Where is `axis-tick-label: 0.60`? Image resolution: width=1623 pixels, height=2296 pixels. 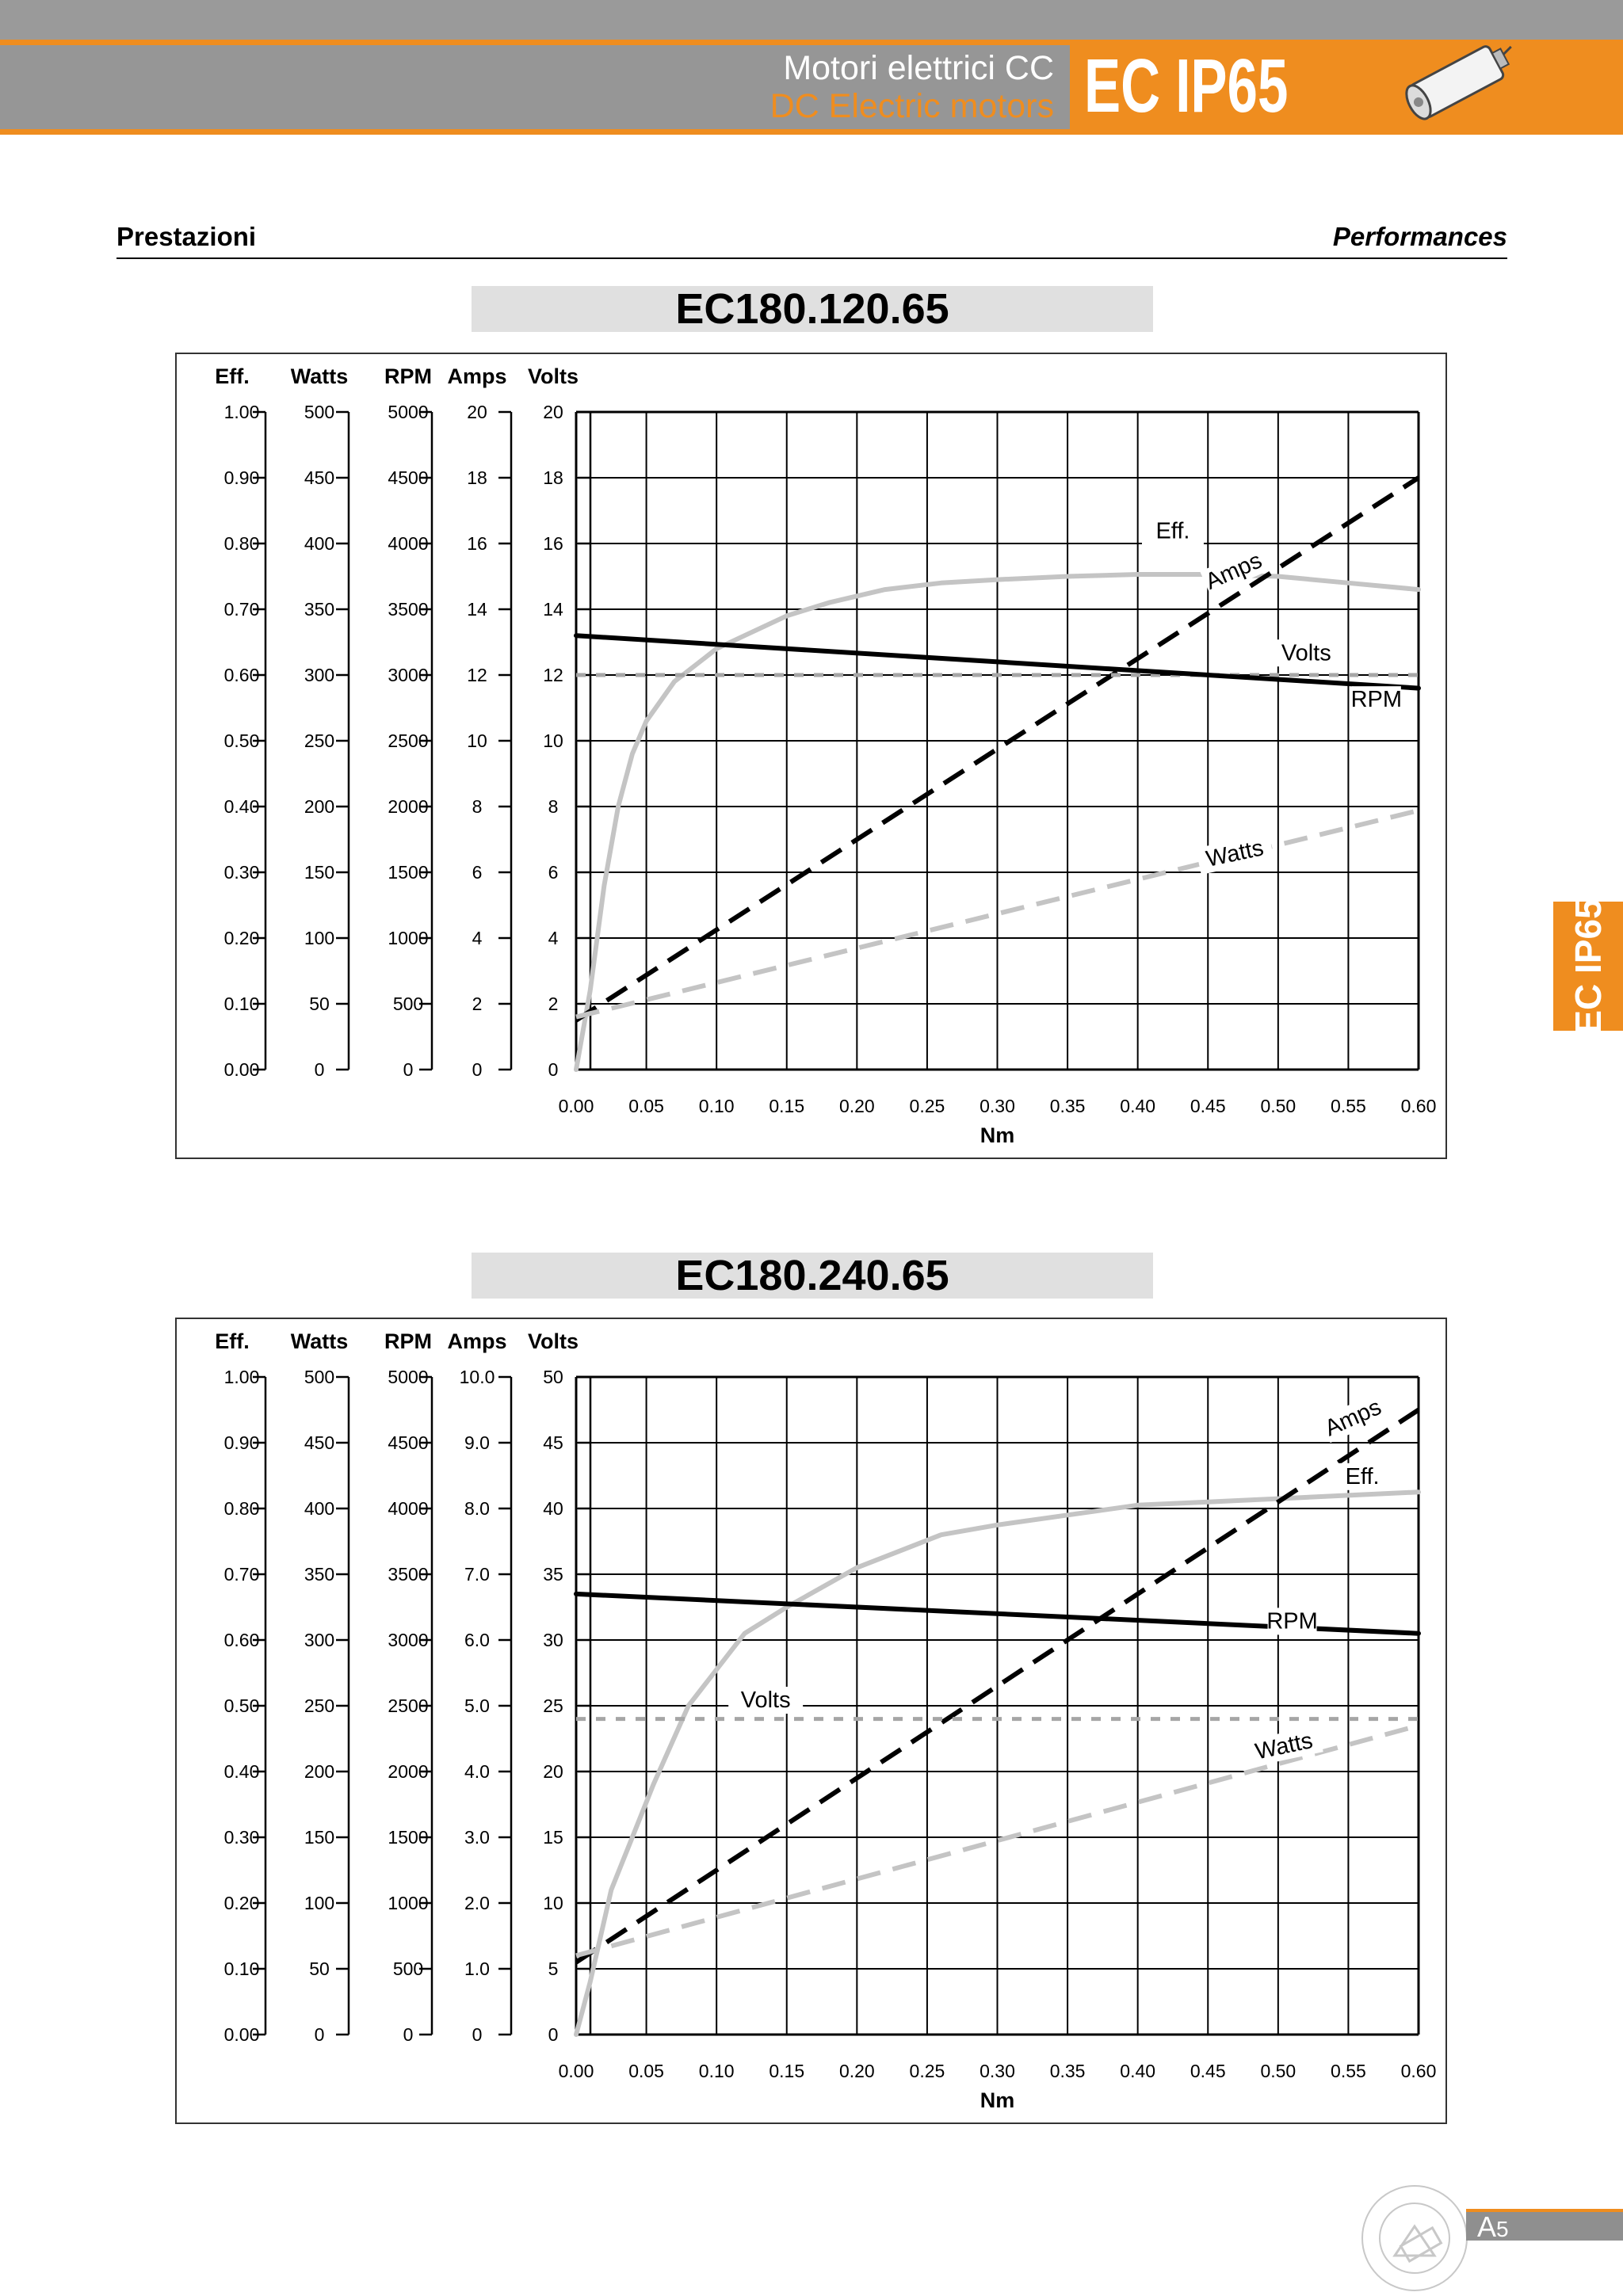
axis-tick-label: 0.60 is located at coordinates (242, 1640).